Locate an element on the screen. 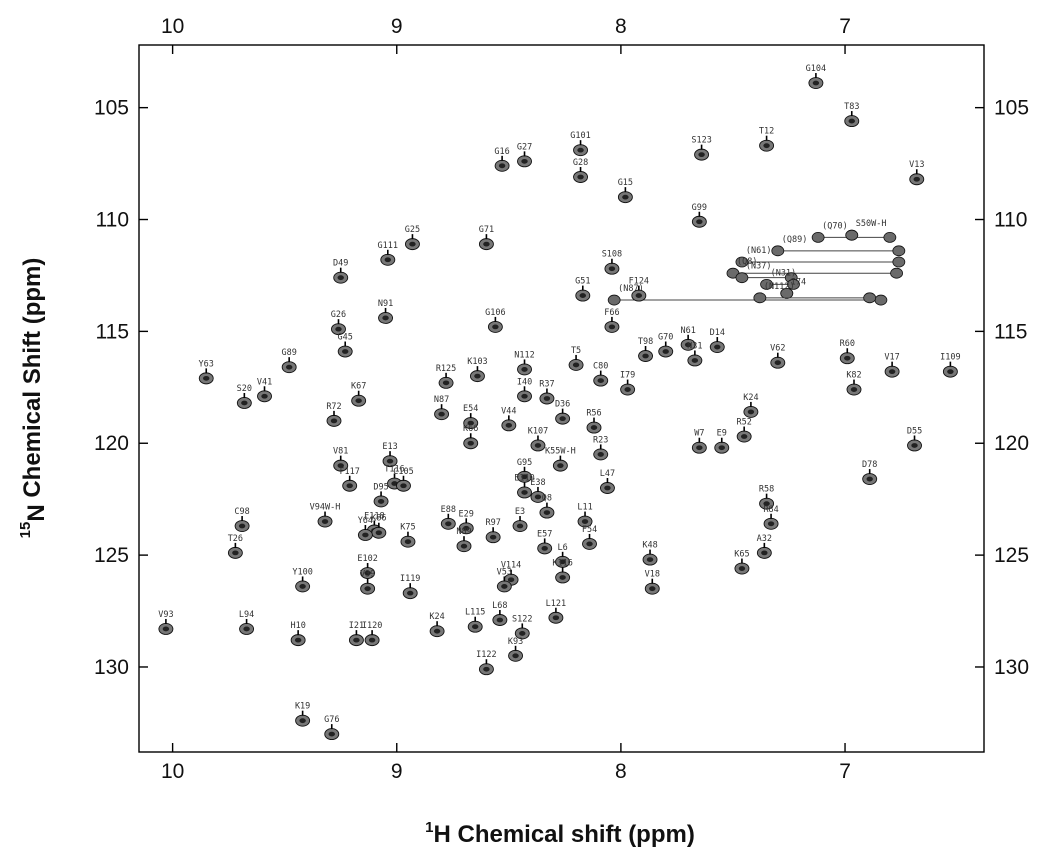  nh2-pair-label: (Q70) is located at coordinates (835, 226).